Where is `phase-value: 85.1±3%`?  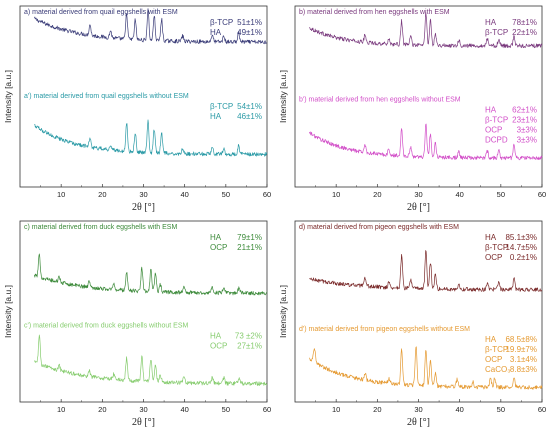 phase-value: 85.1±3% is located at coordinates (521, 237).